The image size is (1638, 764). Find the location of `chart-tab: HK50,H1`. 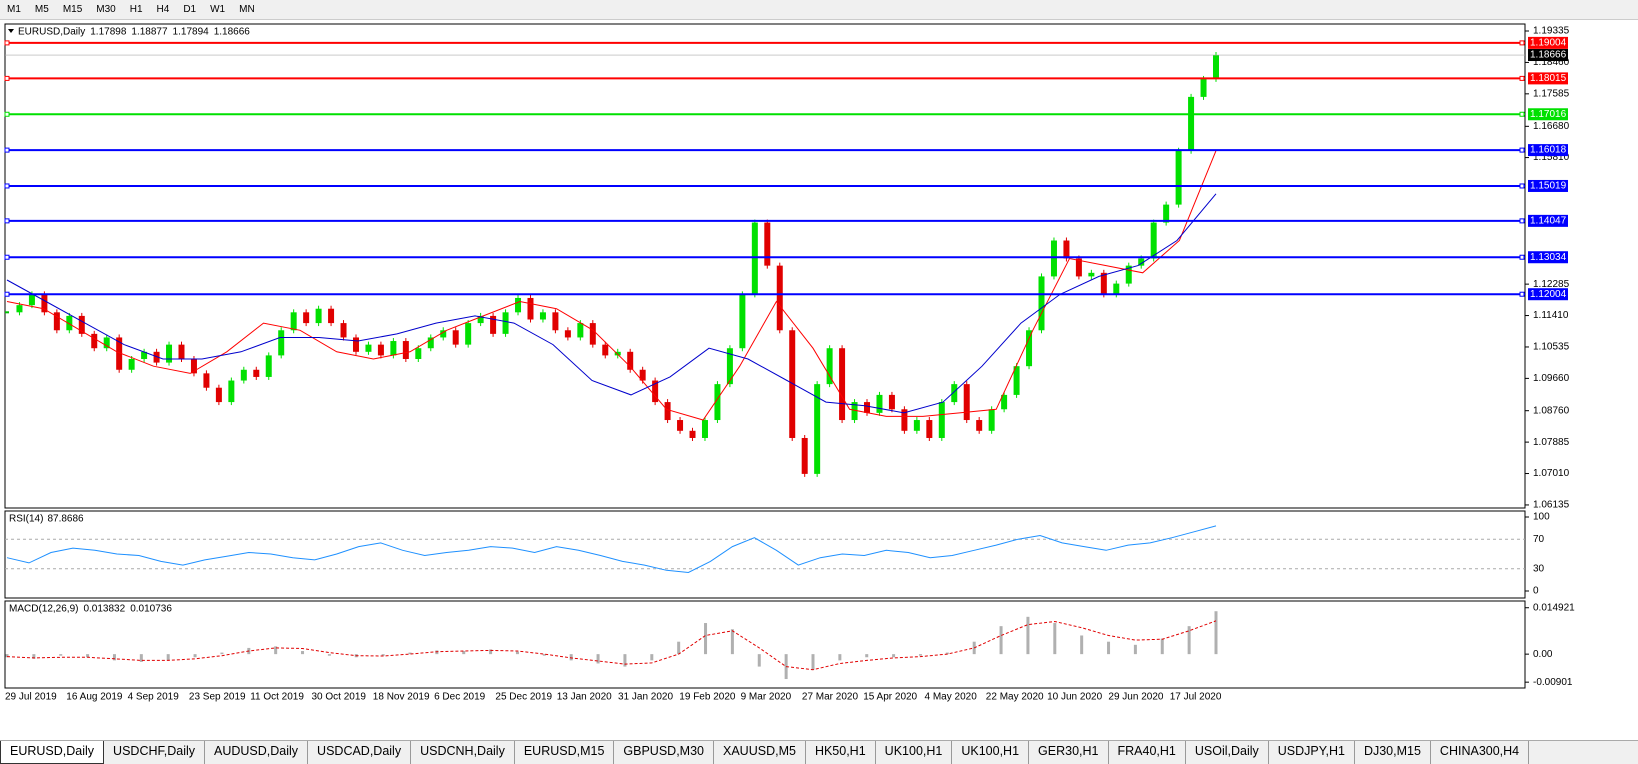

chart-tab: HK50,H1 is located at coordinates (841, 752).